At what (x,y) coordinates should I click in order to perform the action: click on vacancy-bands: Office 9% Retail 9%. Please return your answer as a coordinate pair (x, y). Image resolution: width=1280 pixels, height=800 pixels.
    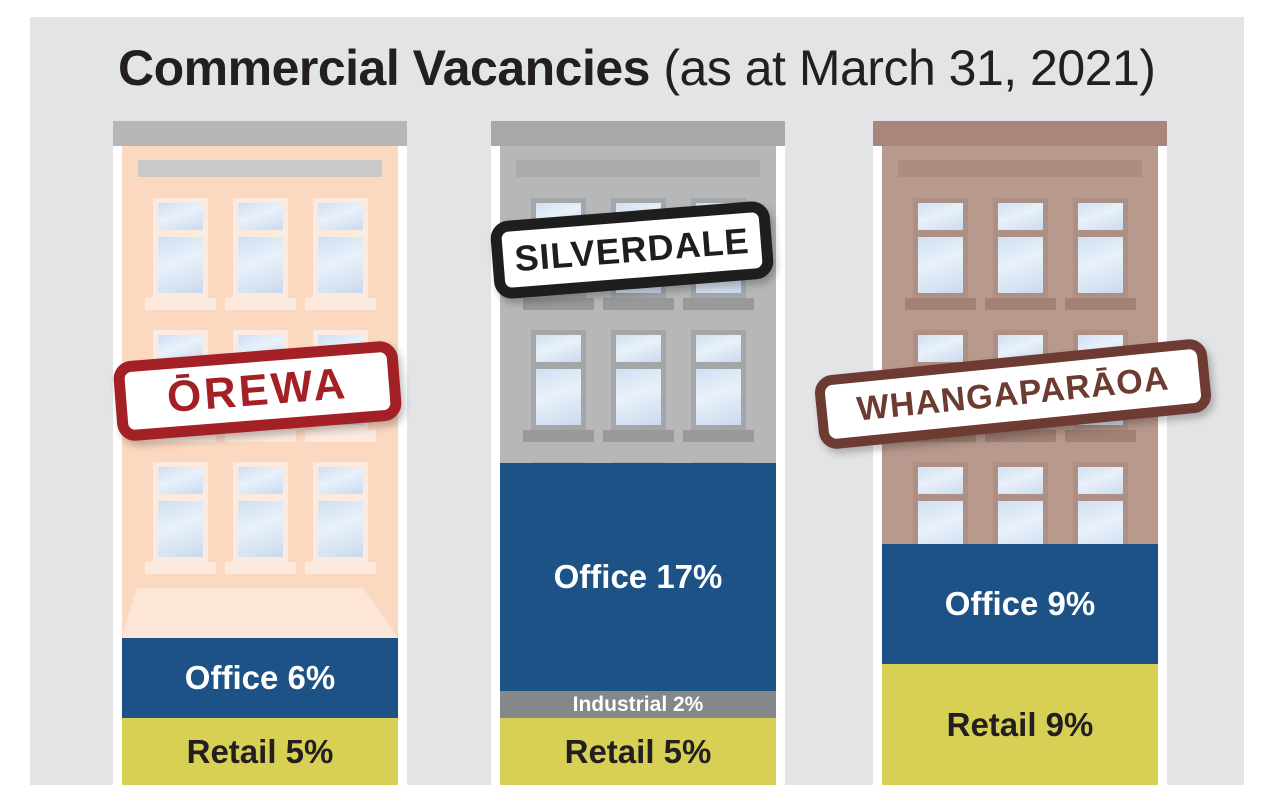
    Looking at the image, I should click on (1020, 664).